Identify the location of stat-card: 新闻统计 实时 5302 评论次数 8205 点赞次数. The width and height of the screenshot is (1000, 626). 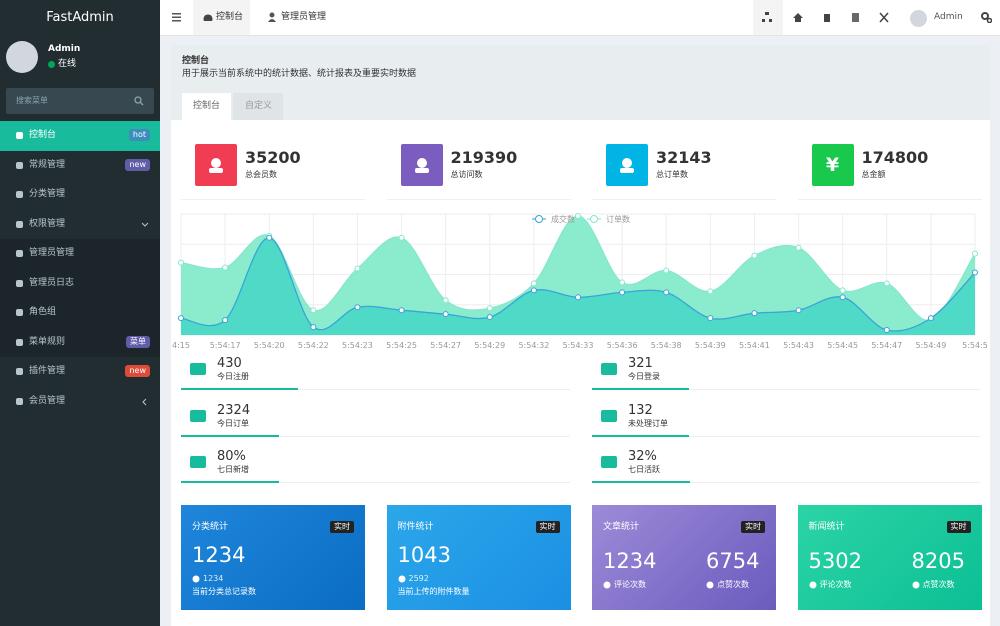
(889, 557).